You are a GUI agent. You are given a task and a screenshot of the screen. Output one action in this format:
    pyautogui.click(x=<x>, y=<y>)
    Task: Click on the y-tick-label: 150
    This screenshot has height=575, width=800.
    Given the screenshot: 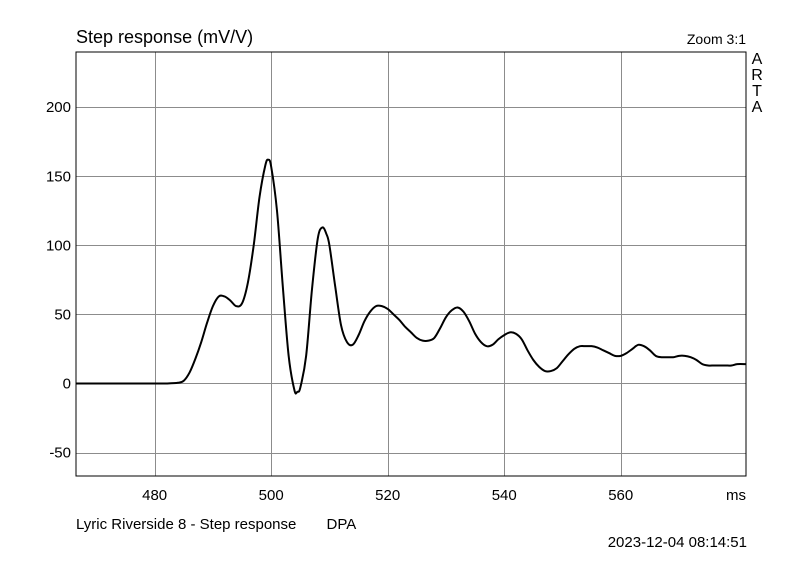 What is the action you would take?
    pyautogui.click(x=58, y=176)
    